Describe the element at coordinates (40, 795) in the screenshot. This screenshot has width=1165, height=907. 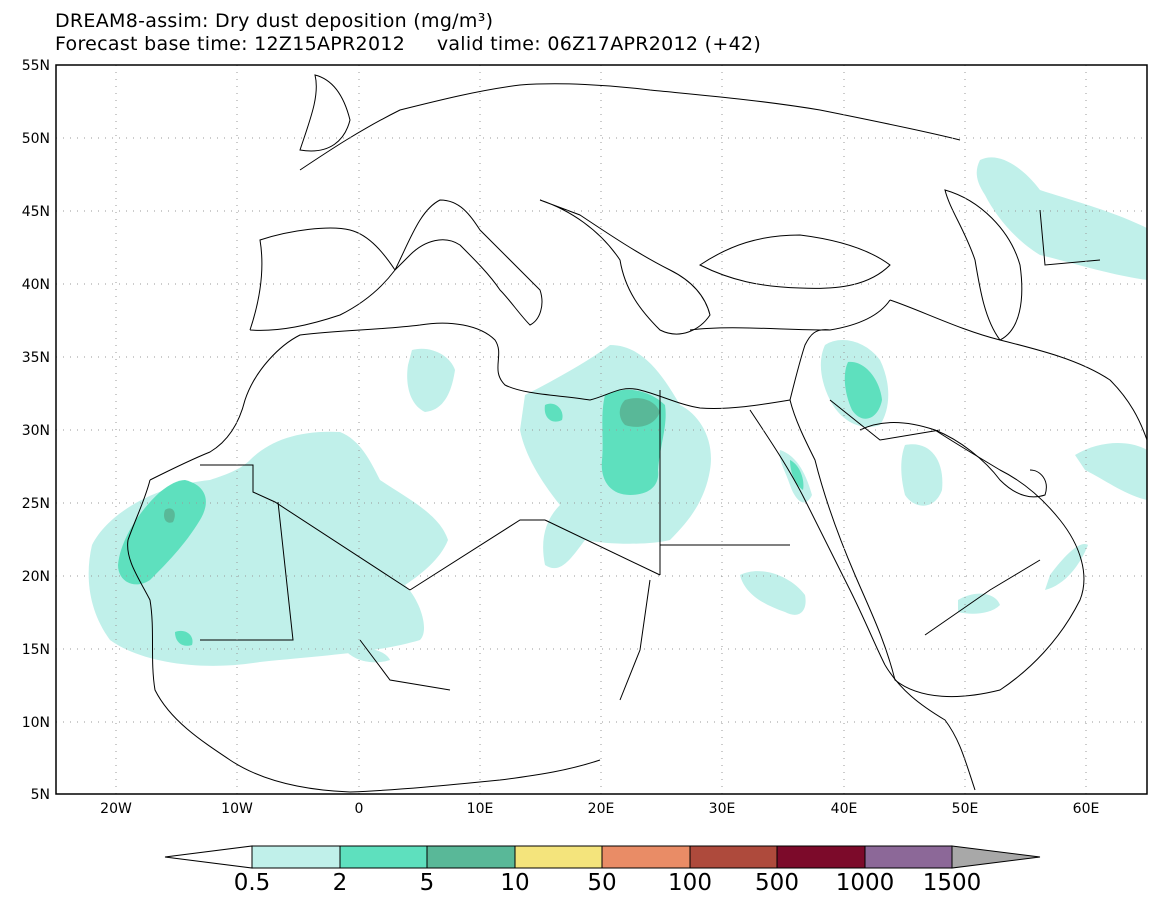
I see `lat-label: 5N` at that location.